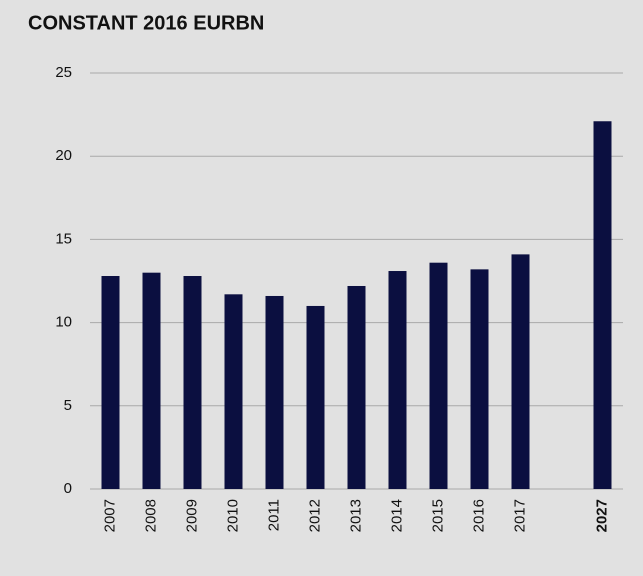 The width and height of the screenshot is (643, 576). Describe the element at coordinates (68, 405) in the screenshot. I see `y-tick-label: 5` at that location.